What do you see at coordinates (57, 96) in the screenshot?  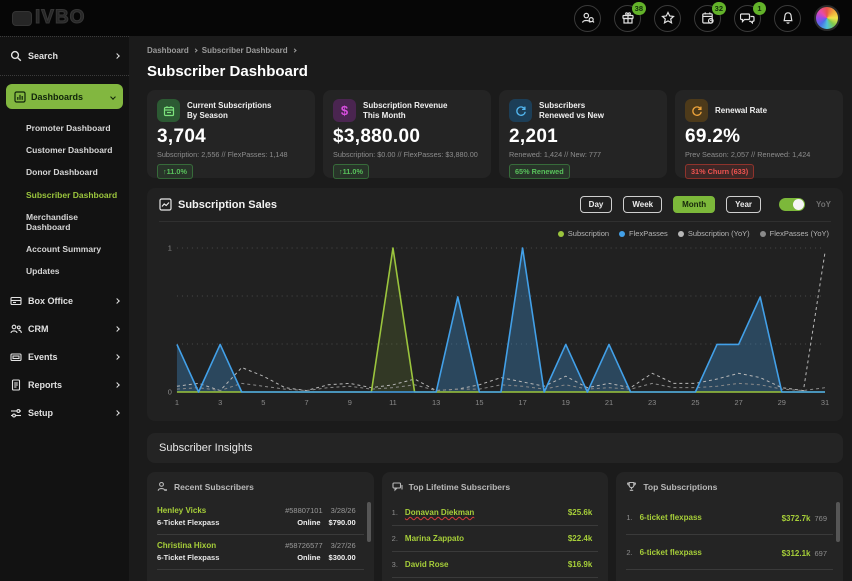 I see `sidebar-item-label: Dashboards` at bounding box center [57, 96].